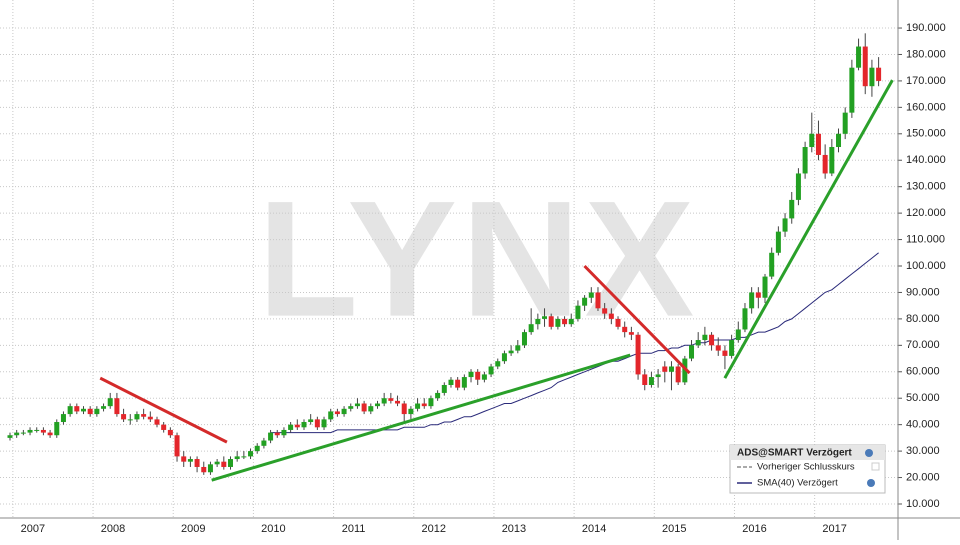 This screenshot has width=960, height=545. Describe the element at coordinates (926, 107) in the screenshot. I see `y-tick-label: 160.000` at that location.